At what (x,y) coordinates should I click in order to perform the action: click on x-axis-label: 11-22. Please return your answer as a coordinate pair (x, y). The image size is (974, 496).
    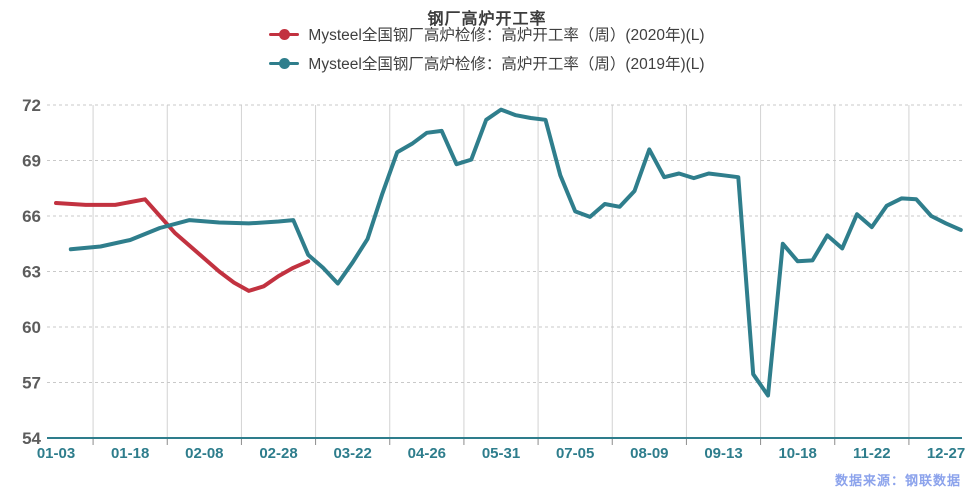
    Looking at the image, I should click on (872, 453).